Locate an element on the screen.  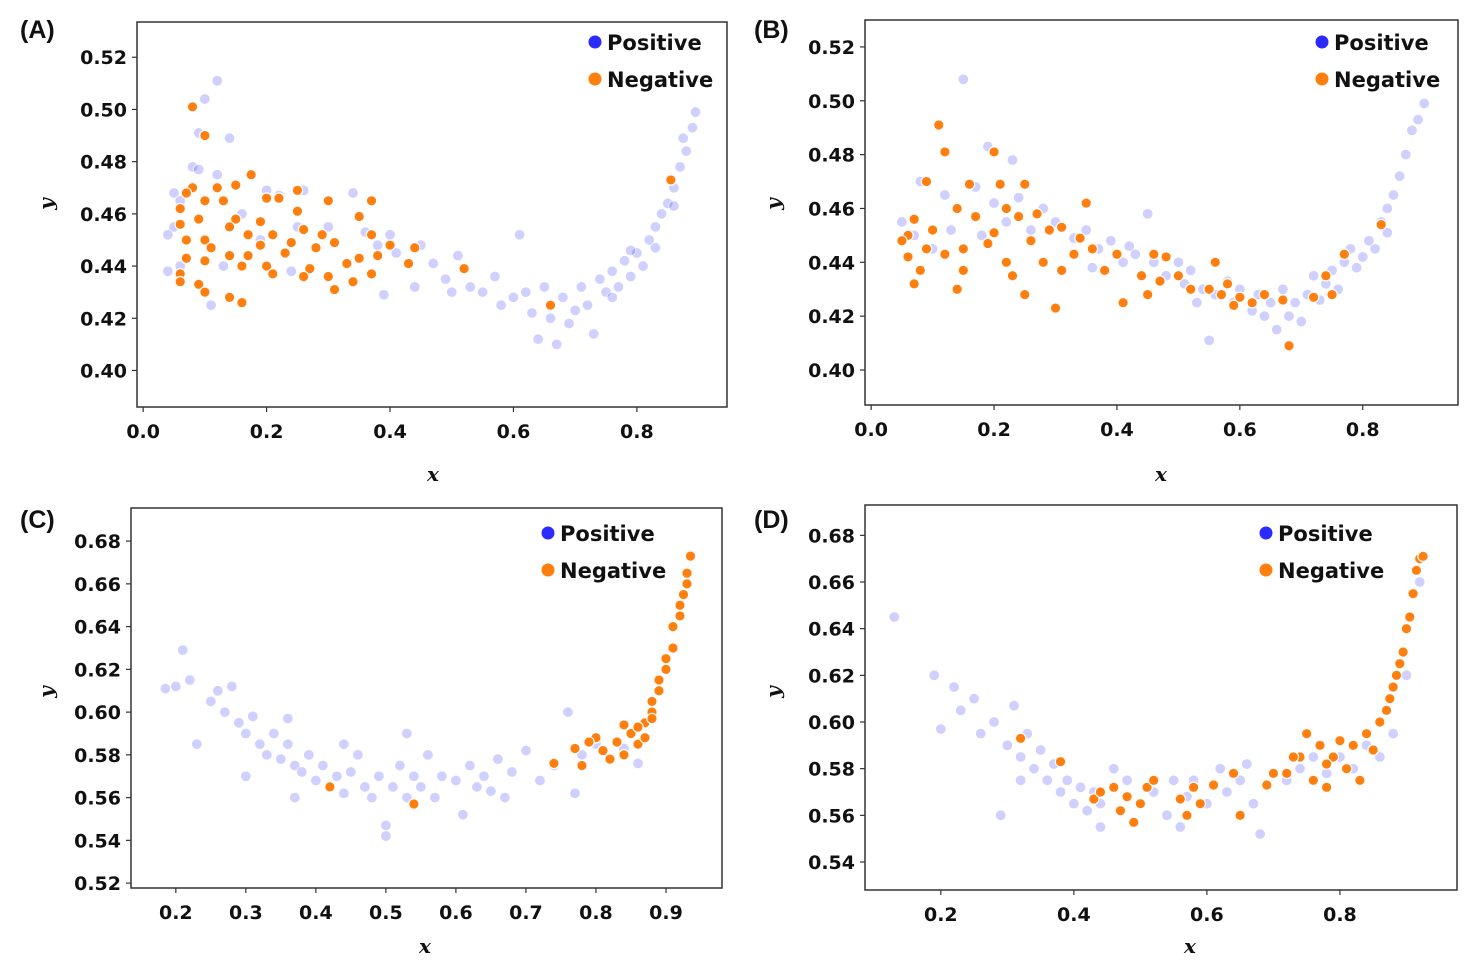
y-tick-label-c: 0.56 is located at coordinates (97, 799).